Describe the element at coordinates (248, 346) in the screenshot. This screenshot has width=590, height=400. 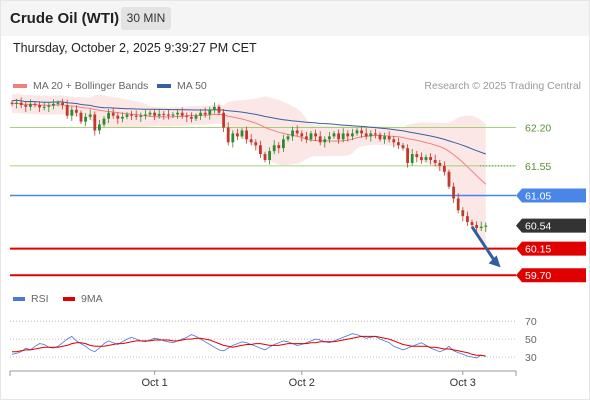
I see `rsi-line` at that location.